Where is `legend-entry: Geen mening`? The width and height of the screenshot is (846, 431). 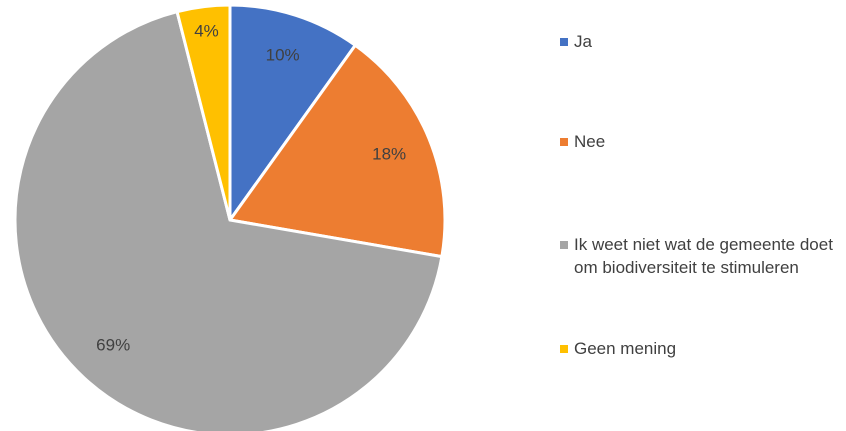
legend-entry: Geen mening is located at coordinates (700, 348).